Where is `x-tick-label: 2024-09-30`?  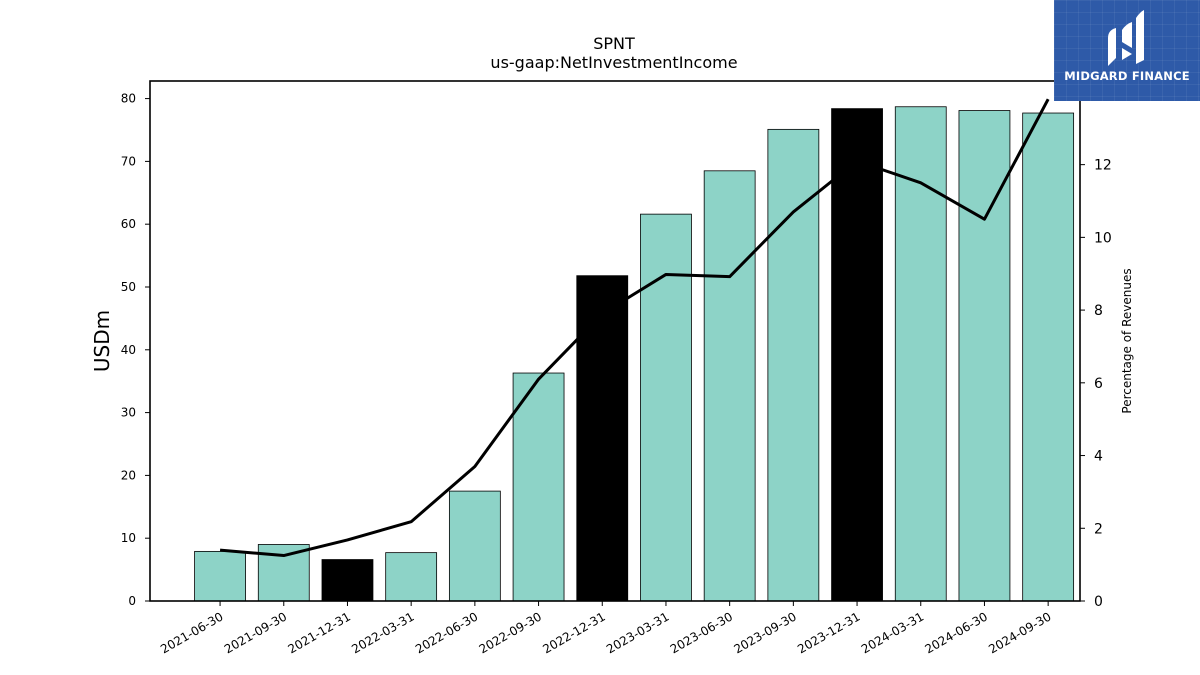 x-tick-label: 2024-09-30 is located at coordinates (1019, 632).